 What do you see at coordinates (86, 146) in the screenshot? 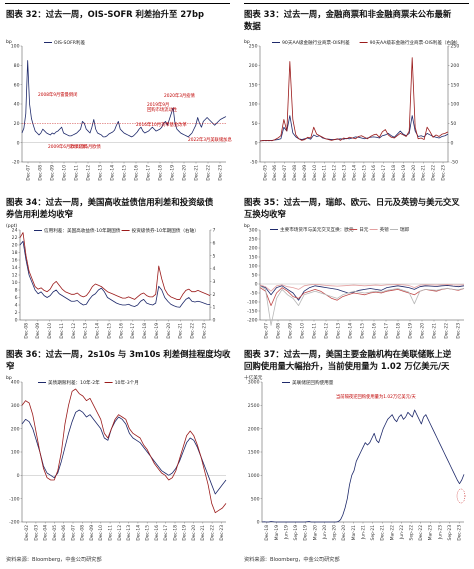
I see `annotation: 2011年5月欧债` at bounding box center [86, 146].